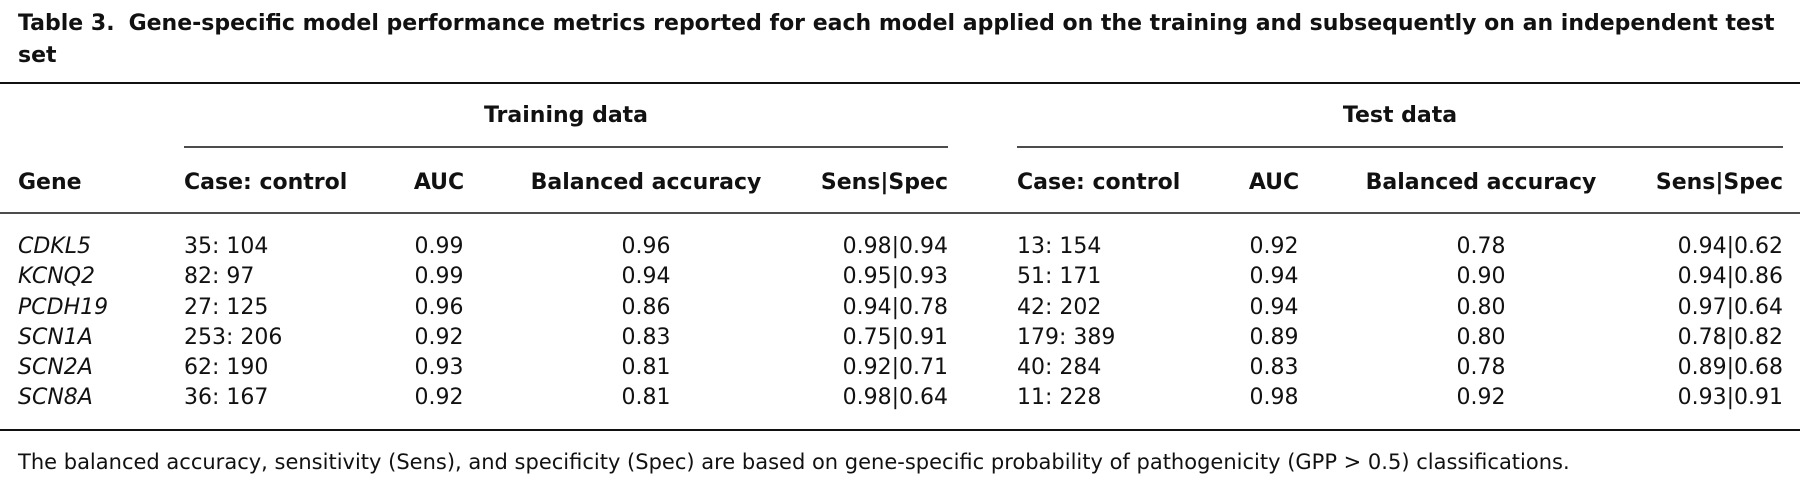  What do you see at coordinates (1730, 337) in the screenshot?
I see `table-cell: 0.78|0.82` at bounding box center [1730, 337].